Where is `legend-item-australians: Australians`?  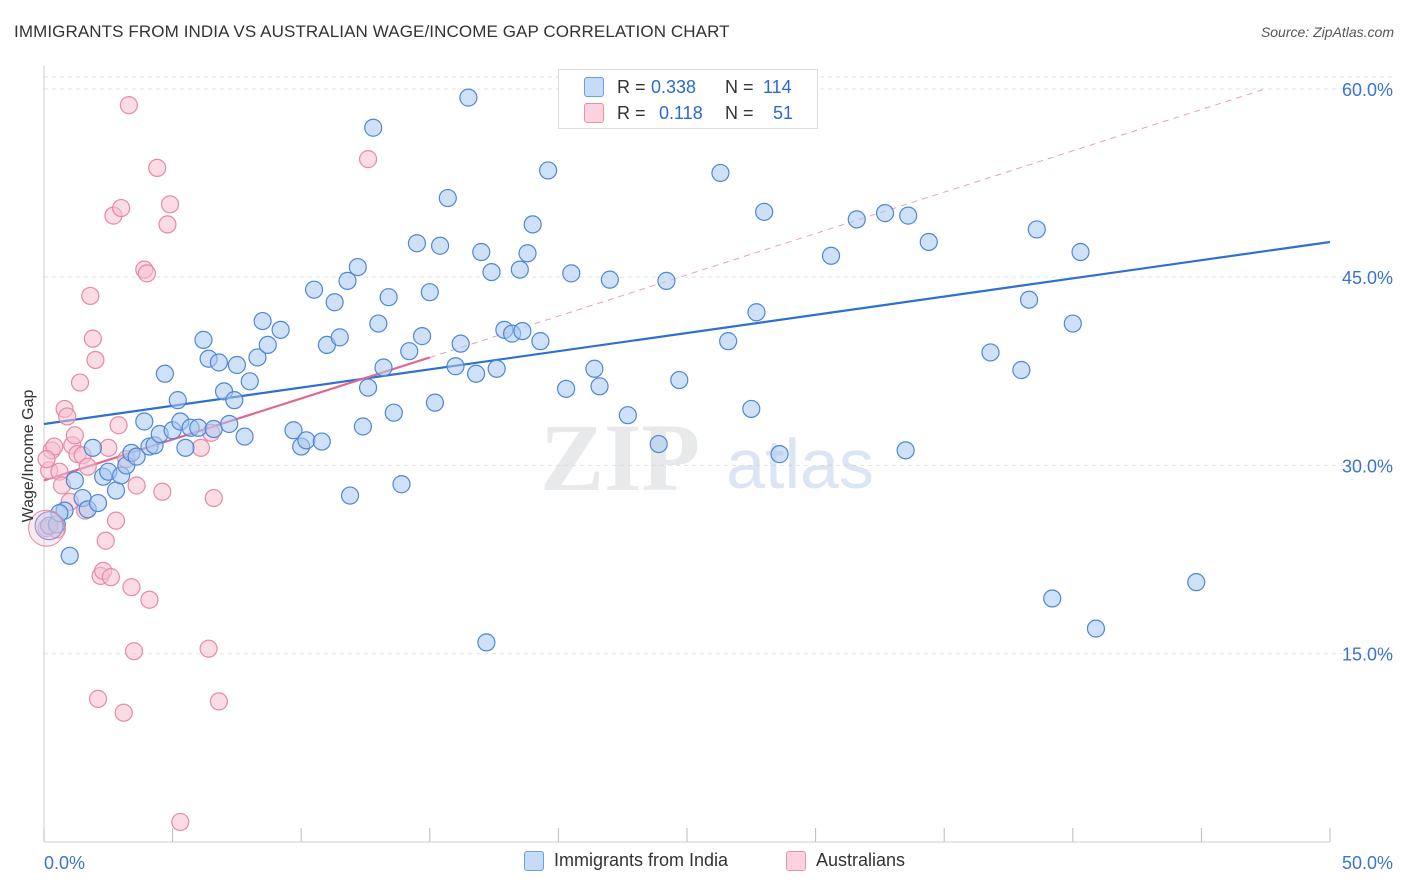
legend-item-australians: Australians is located at coordinates (845, 860).